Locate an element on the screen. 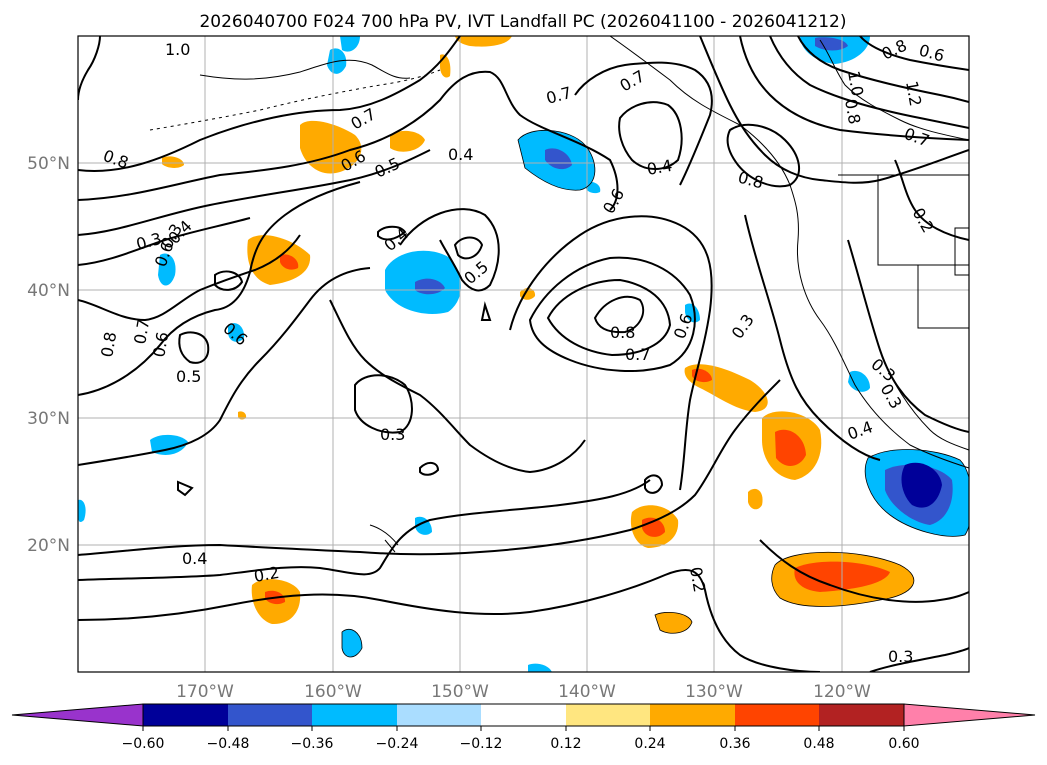 The image size is (1047, 765). colorbar-frame is located at coordinates (523, 715).